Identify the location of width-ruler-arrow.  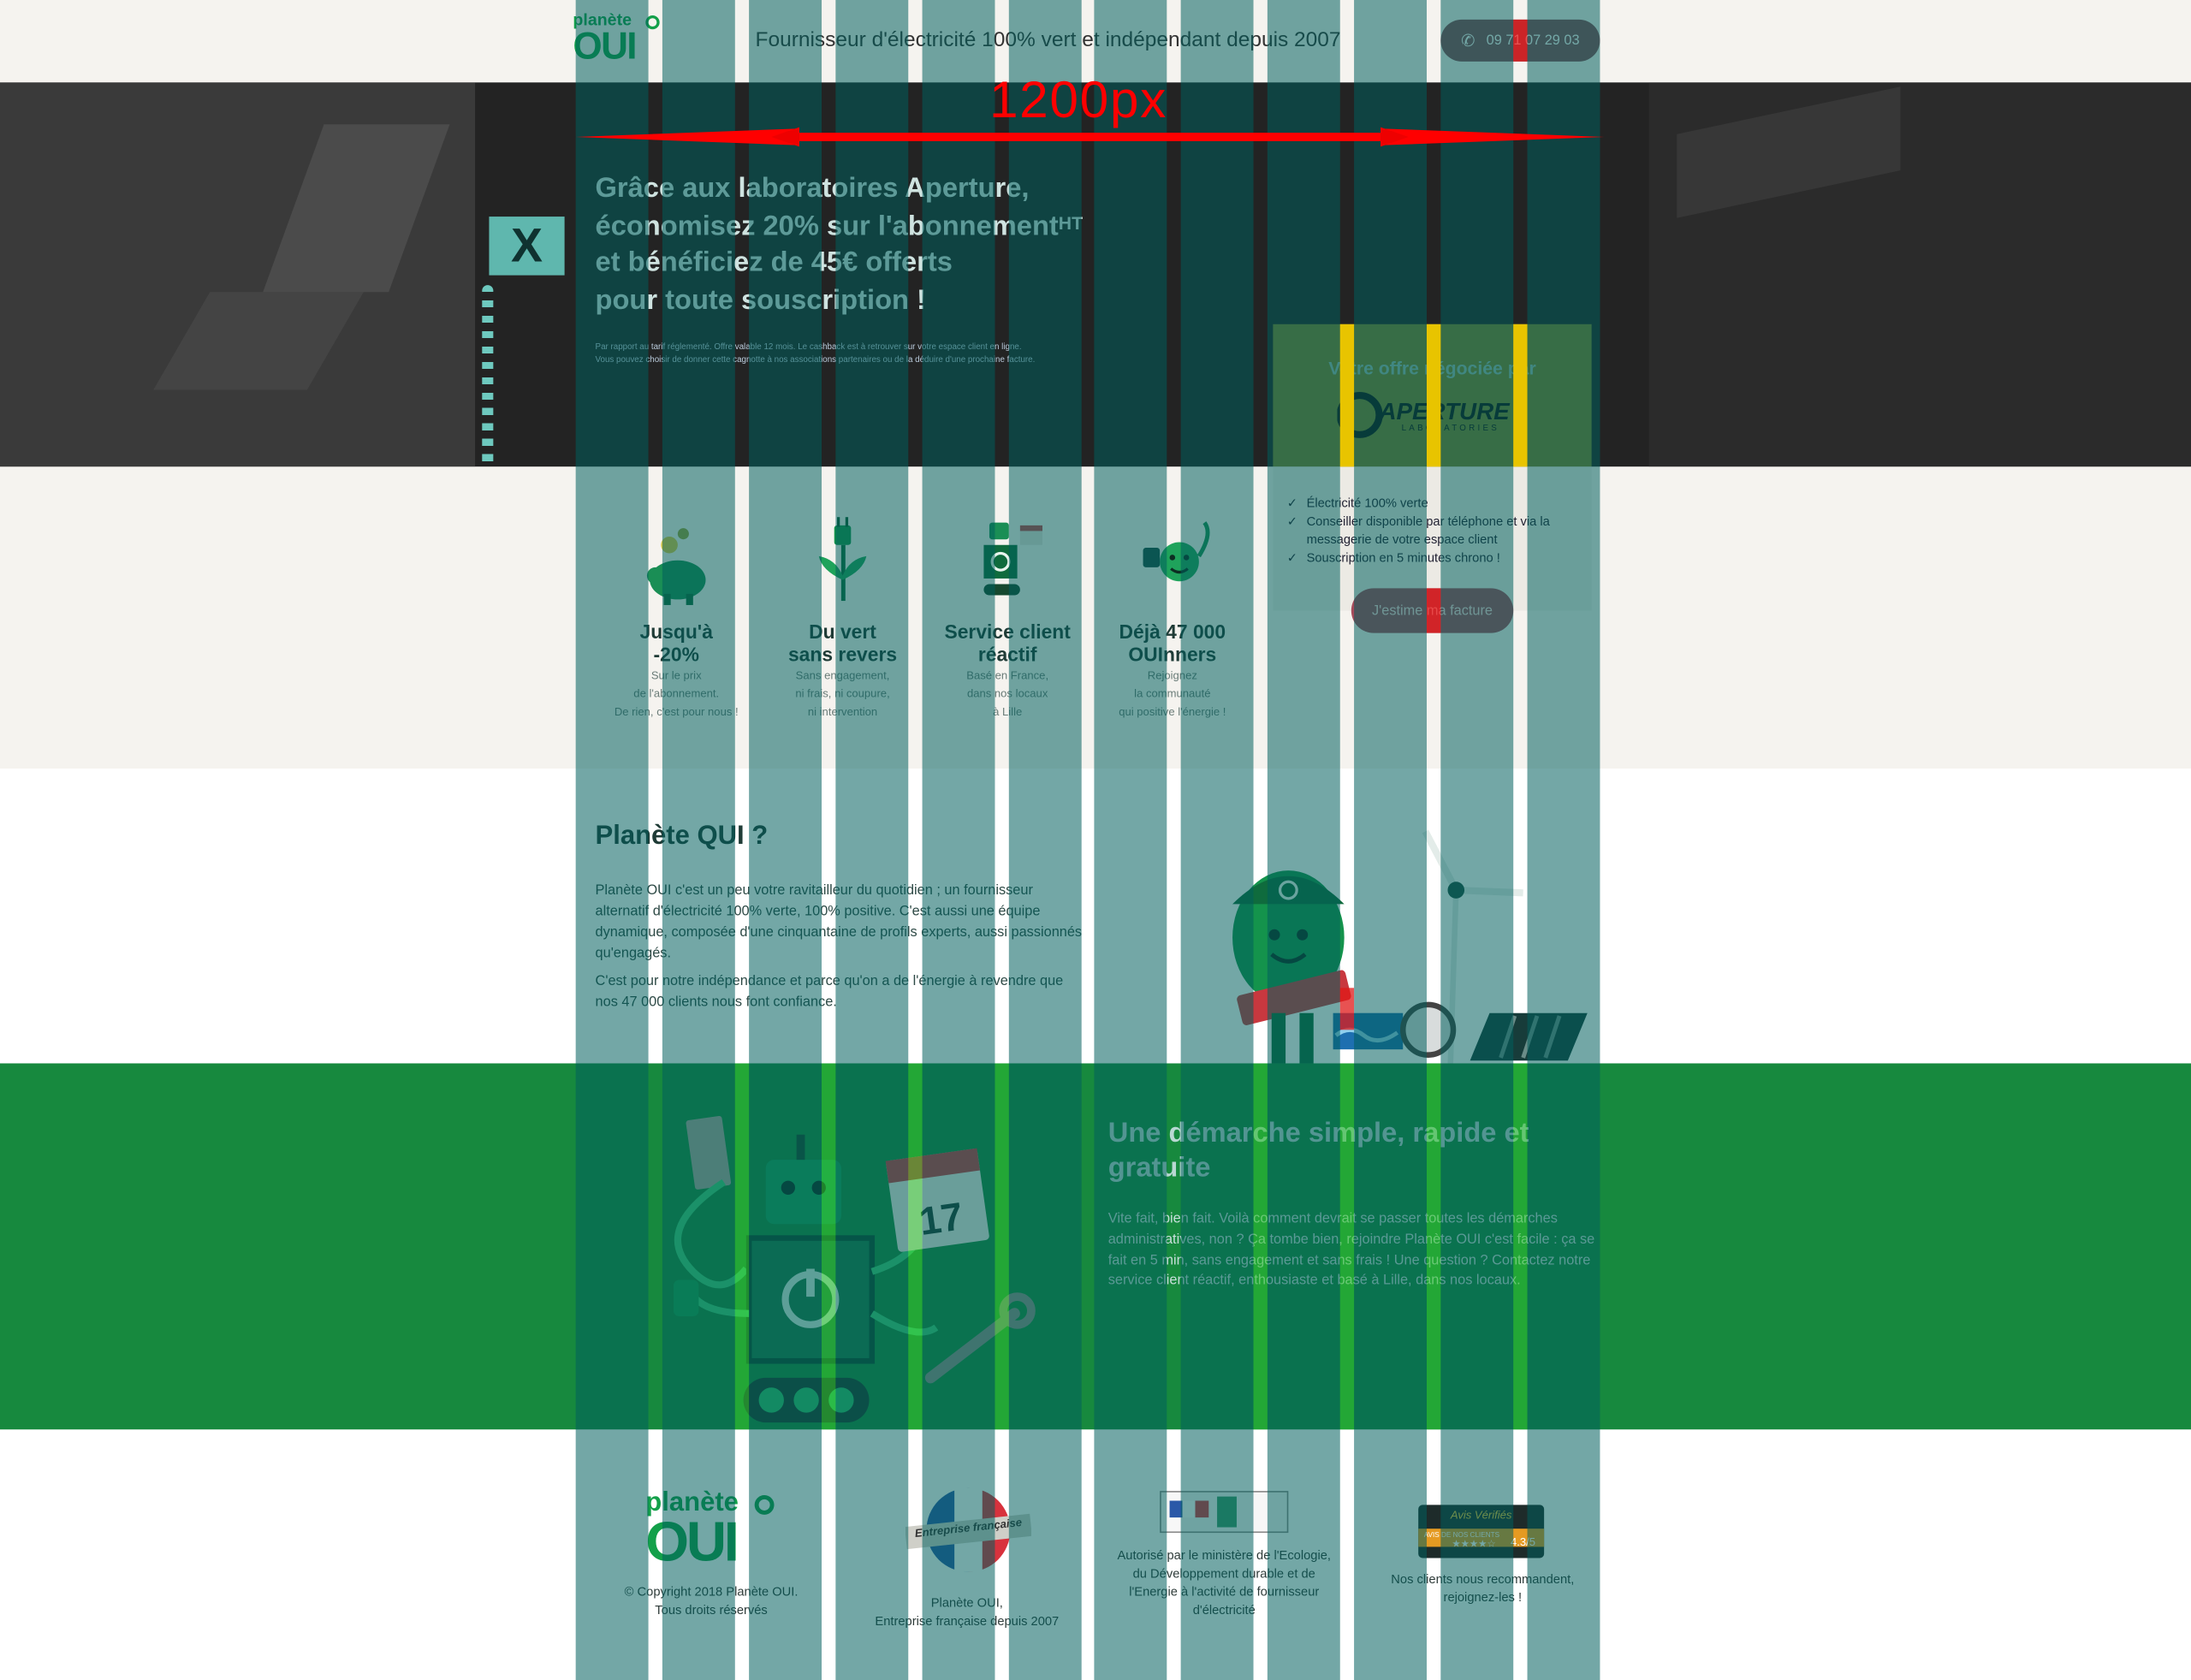
(1090, 137).